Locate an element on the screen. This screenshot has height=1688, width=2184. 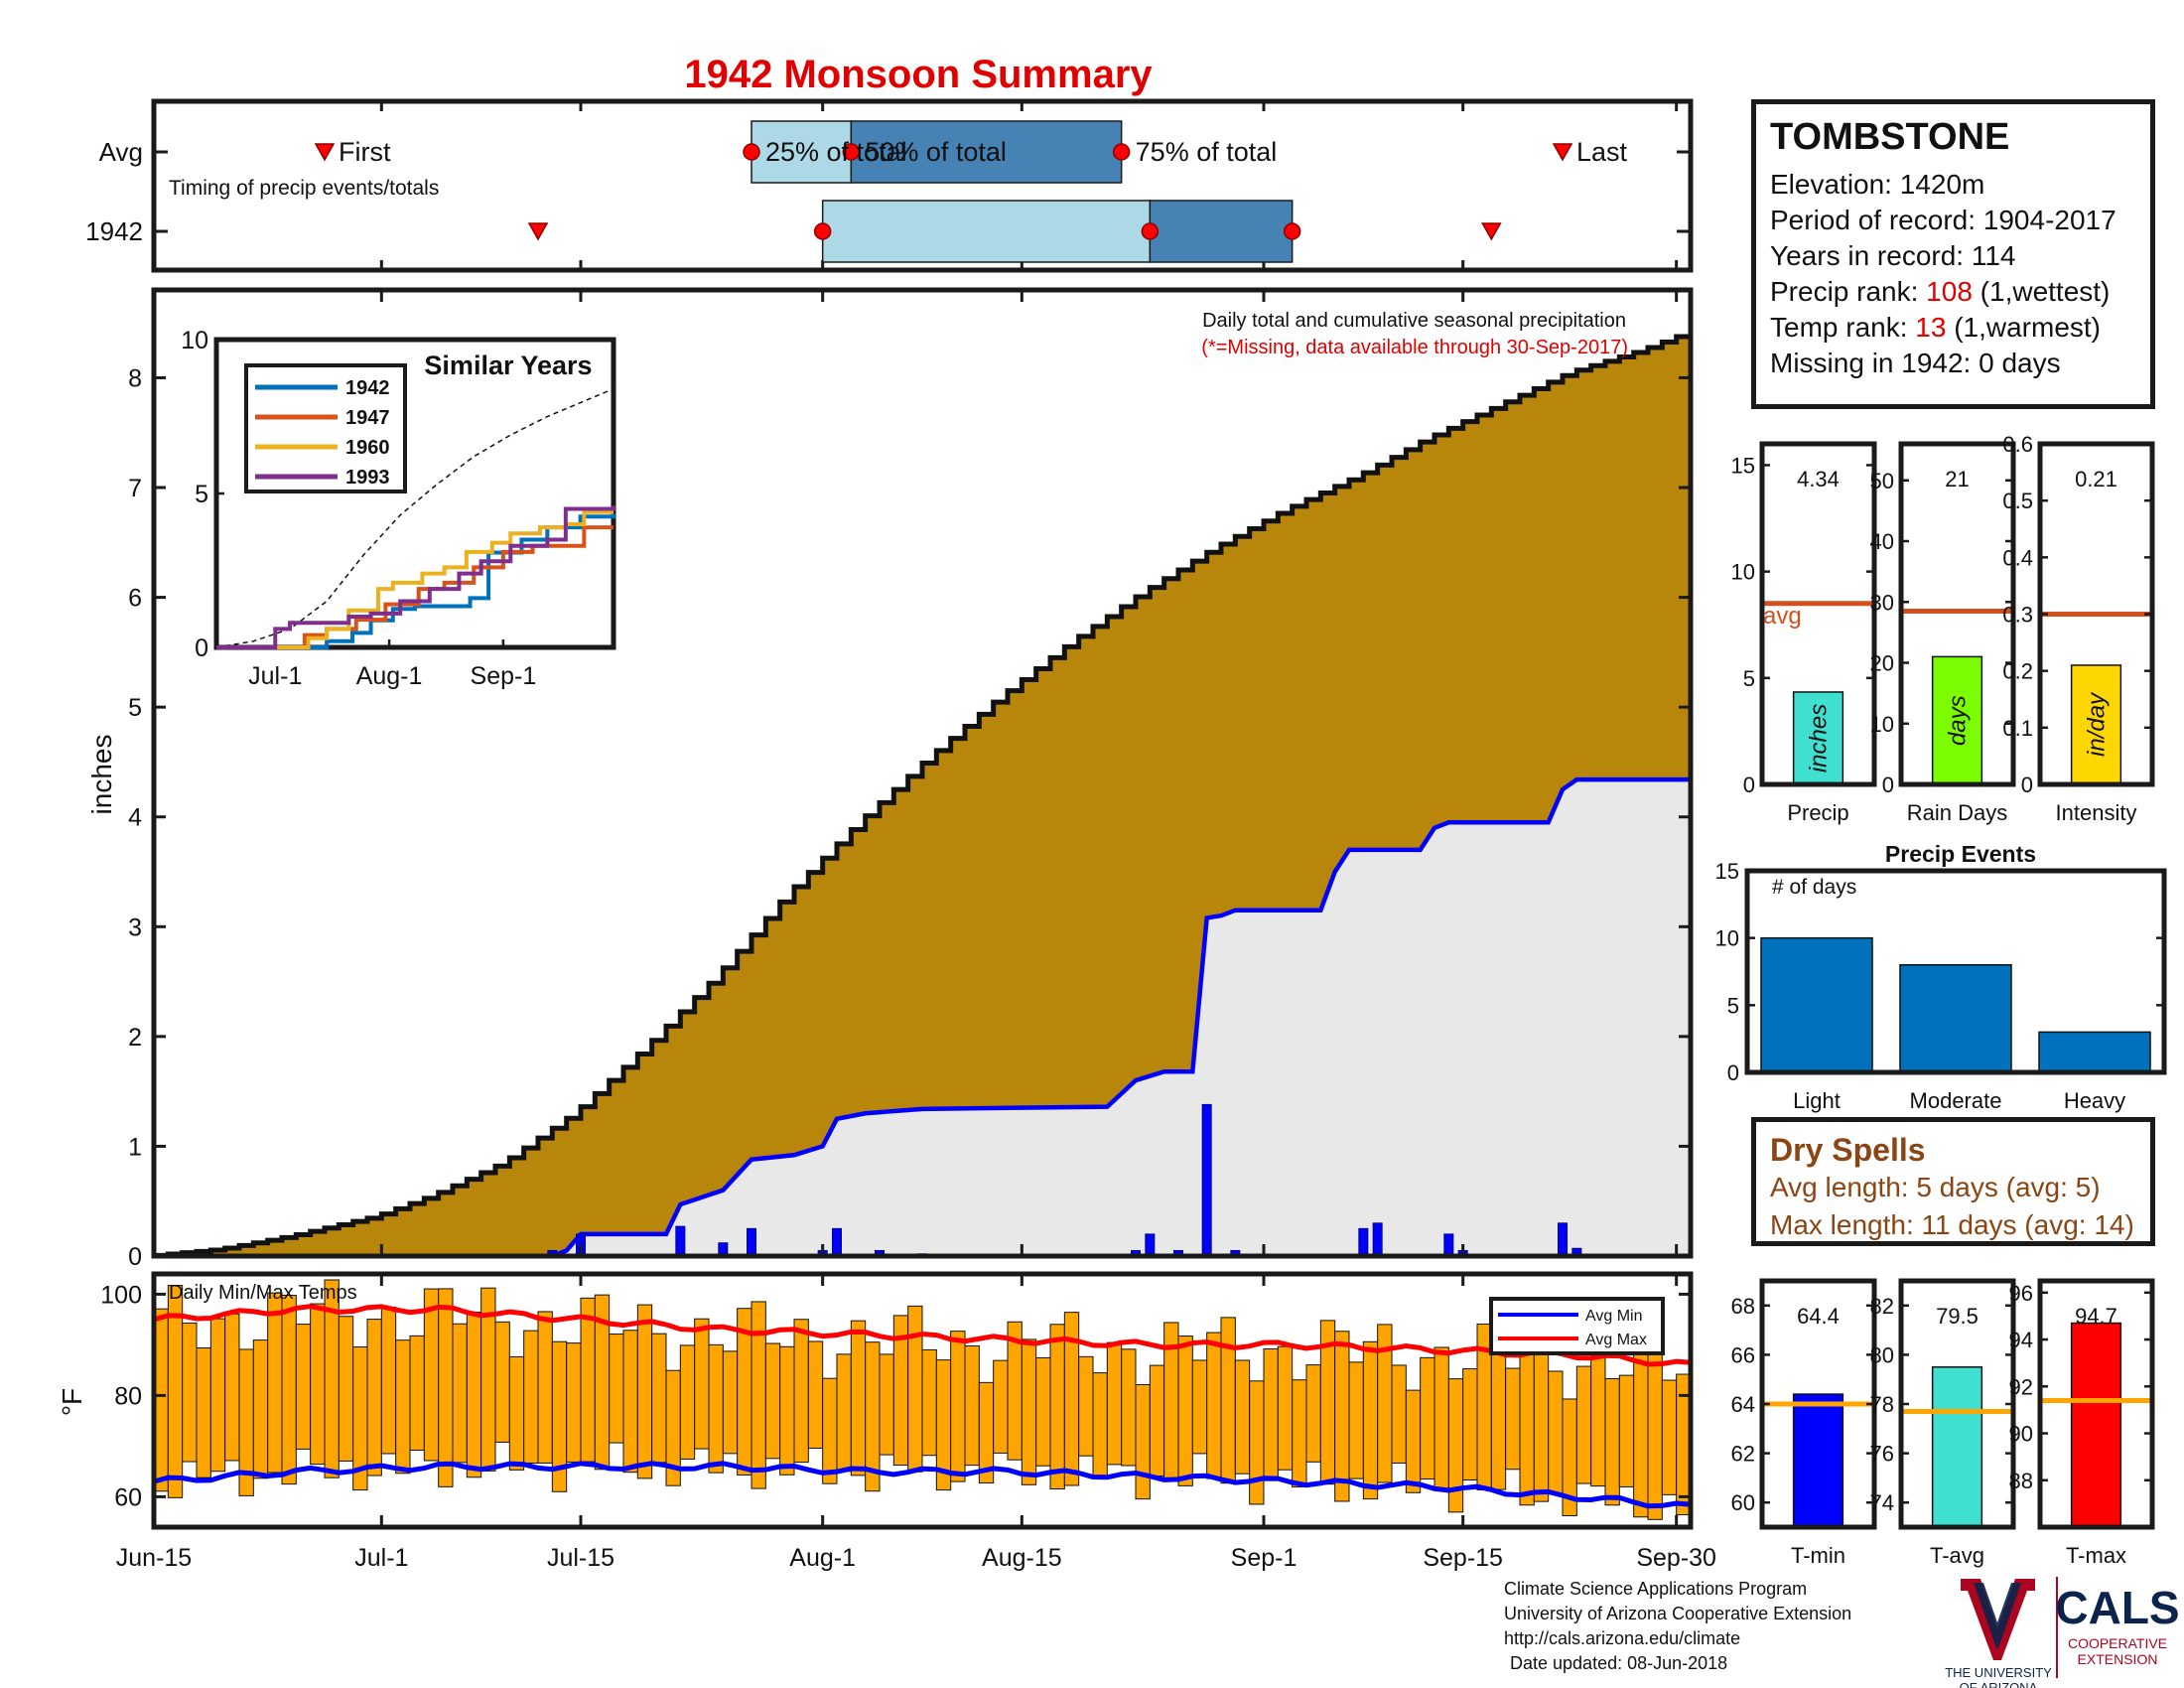
credits-line1: Climate Science Applications Program is located at coordinates (1656, 1589).